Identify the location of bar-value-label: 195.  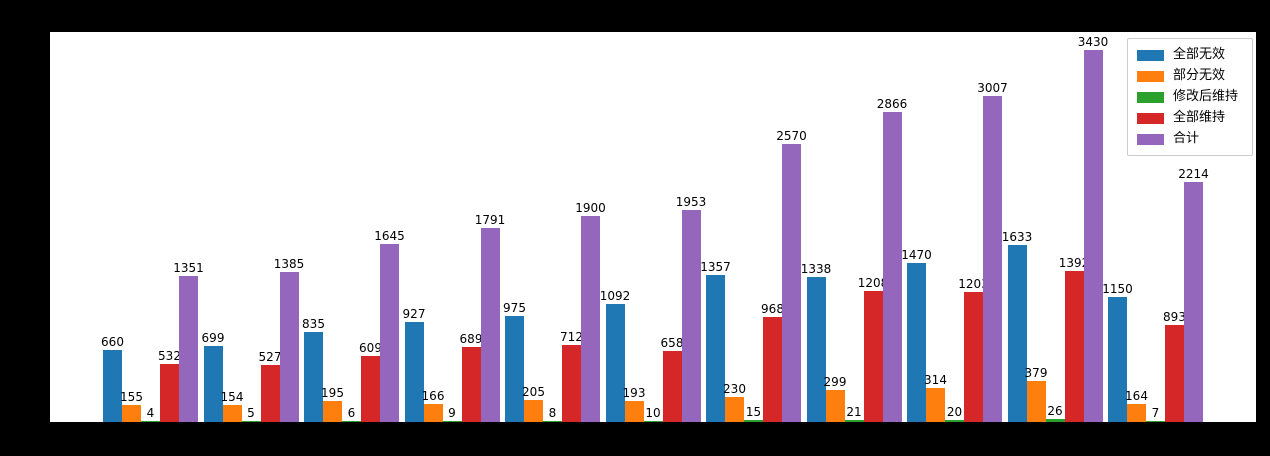
(332, 393).